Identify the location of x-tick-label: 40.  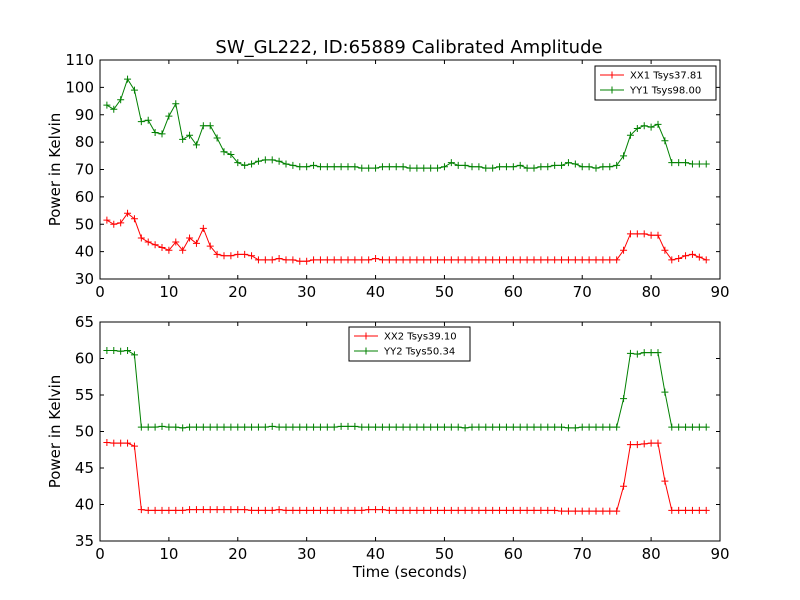
(375, 292).